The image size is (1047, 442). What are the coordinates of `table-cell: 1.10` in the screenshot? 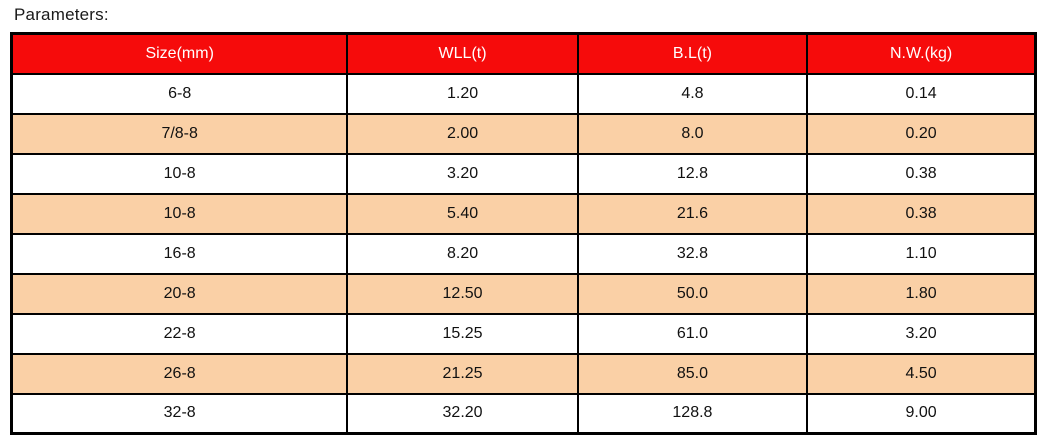 It's located at (921, 253).